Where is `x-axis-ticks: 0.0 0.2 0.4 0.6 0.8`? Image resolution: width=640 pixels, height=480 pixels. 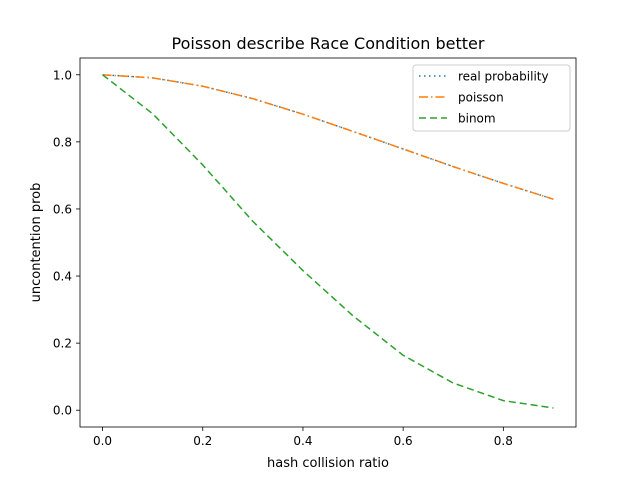
x-axis-ticks: 0.0 0.2 0.4 0.6 0.8 is located at coordinates (303, 437).